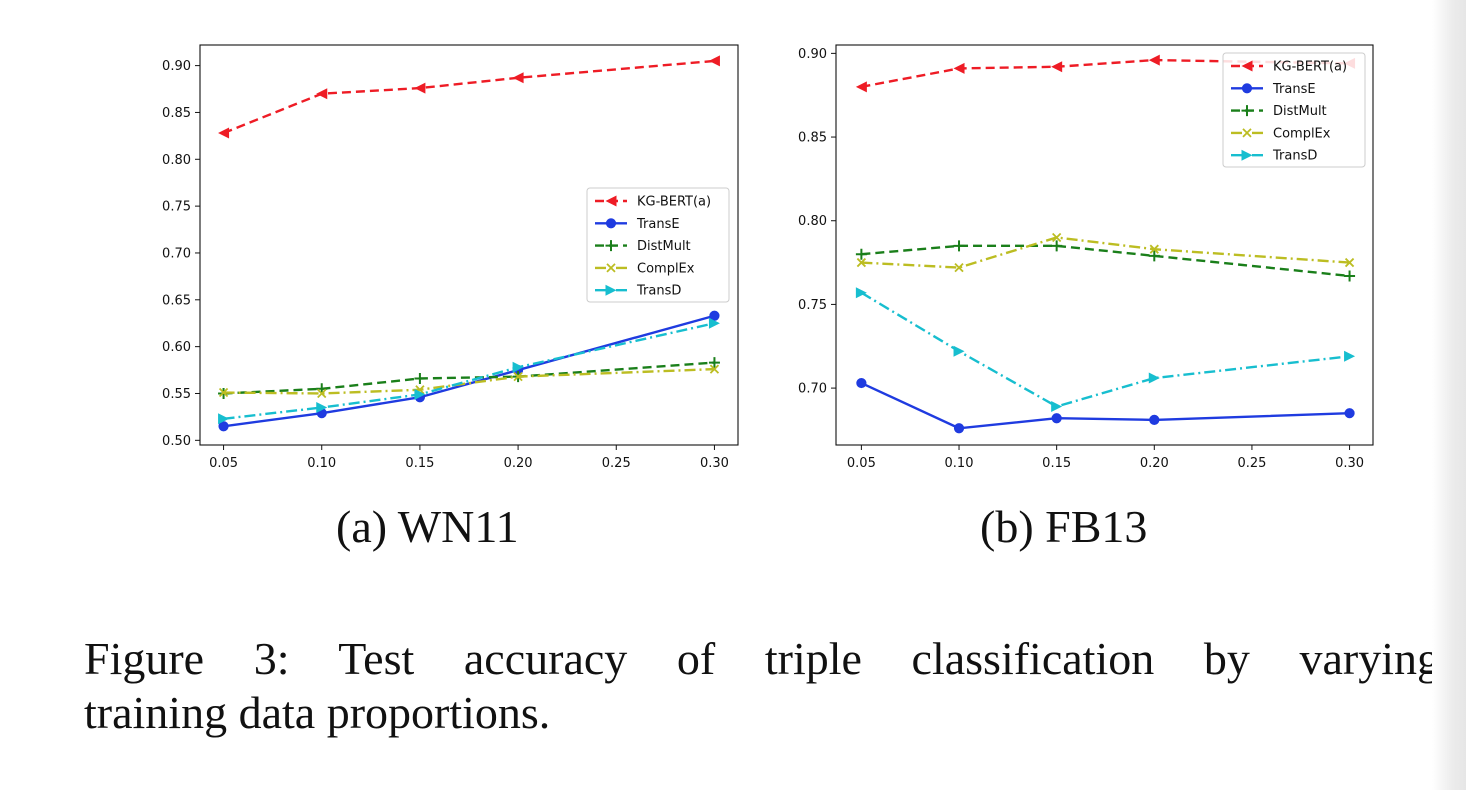  I want to click on fb13-series-distmult-line, so click(1105, 261).